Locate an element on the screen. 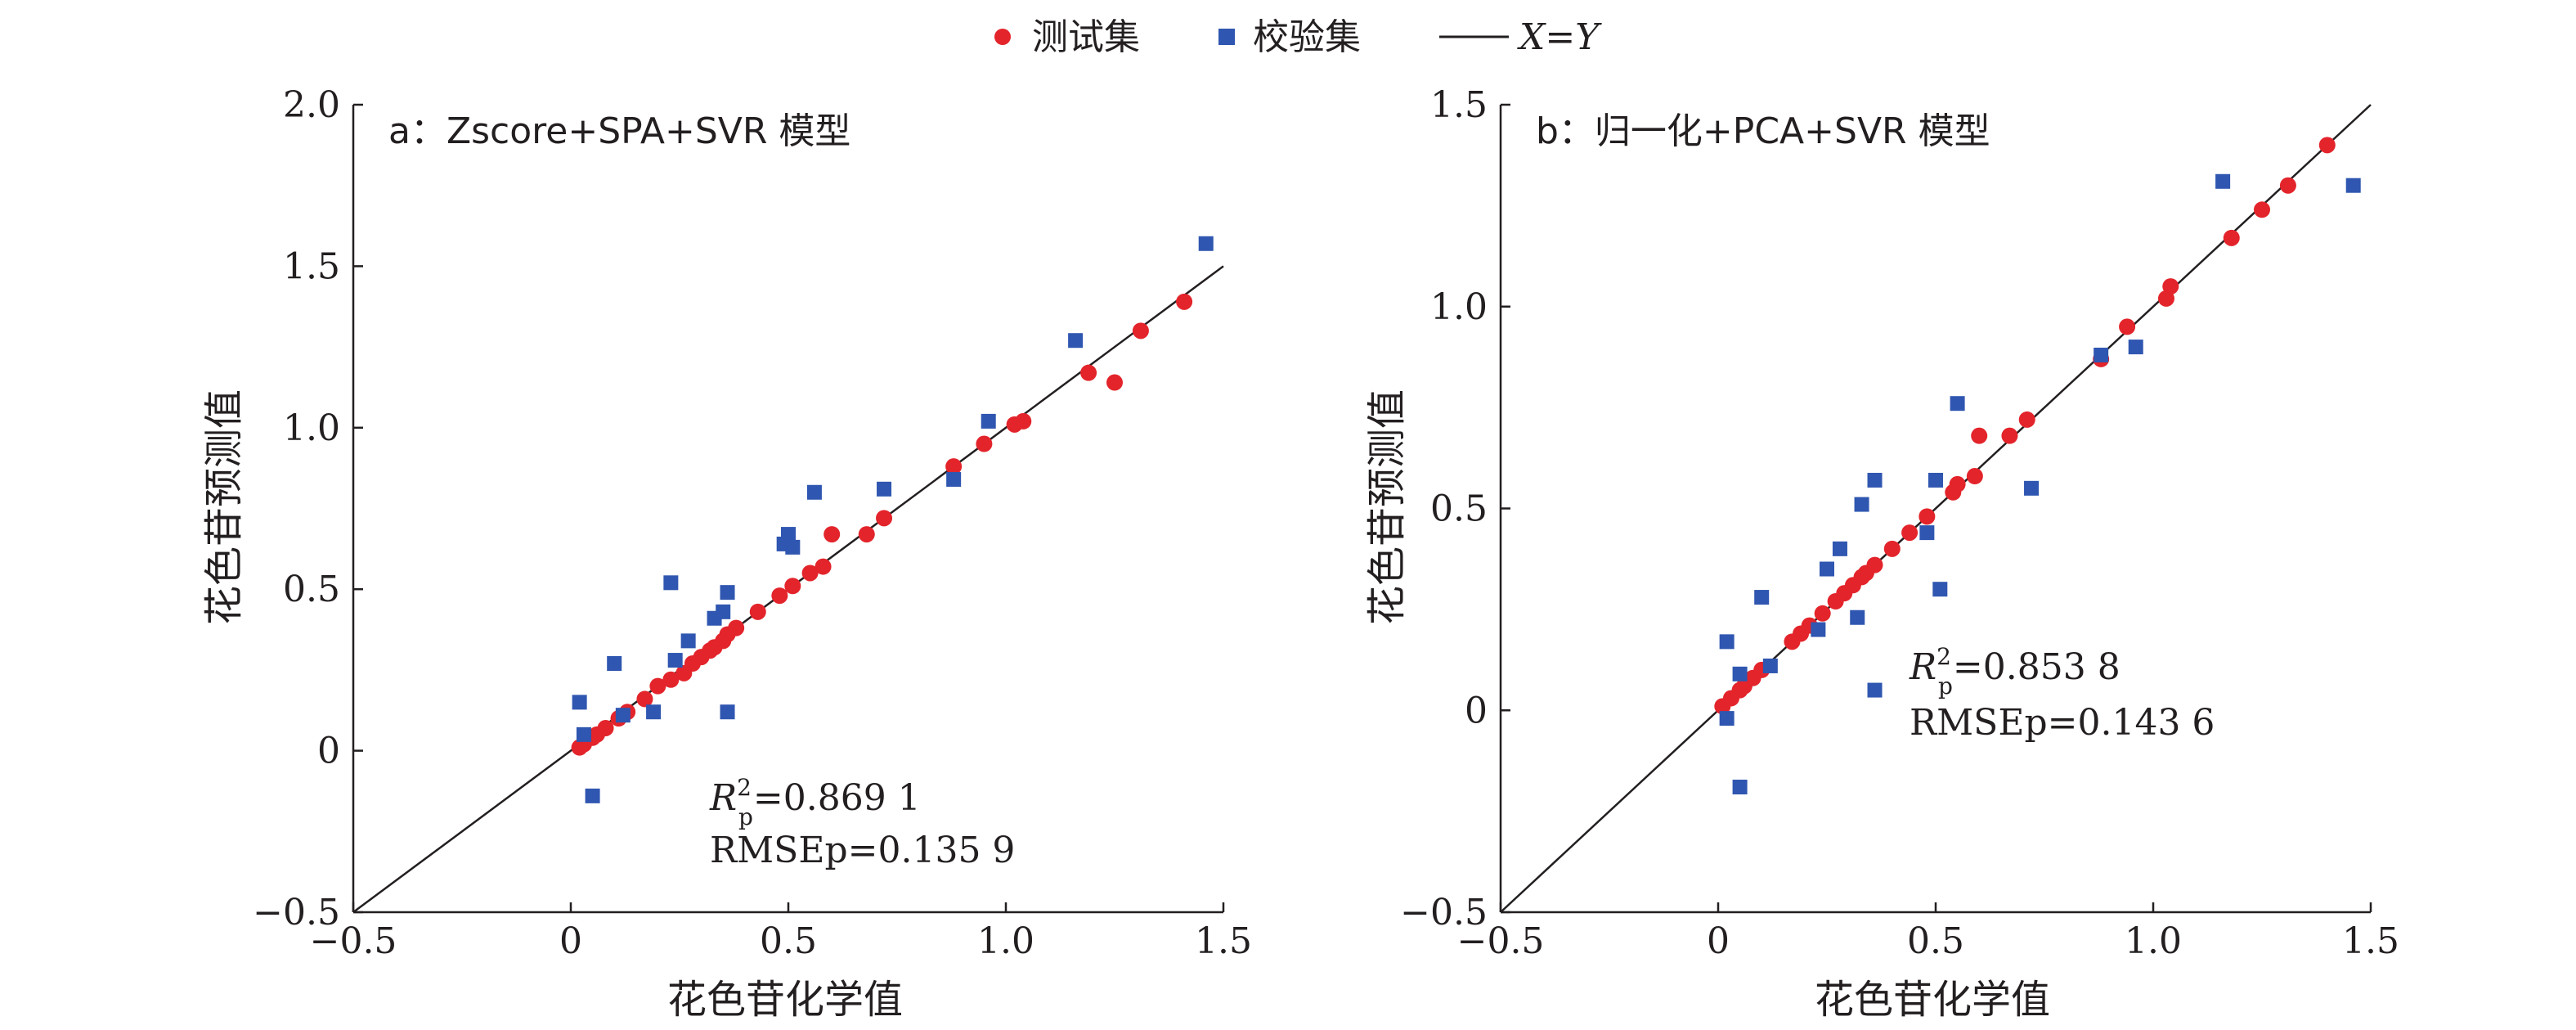 This screenshot has height=1030, width=2576. panel-a-r2-sub: p is located at coordinates (746, 817).